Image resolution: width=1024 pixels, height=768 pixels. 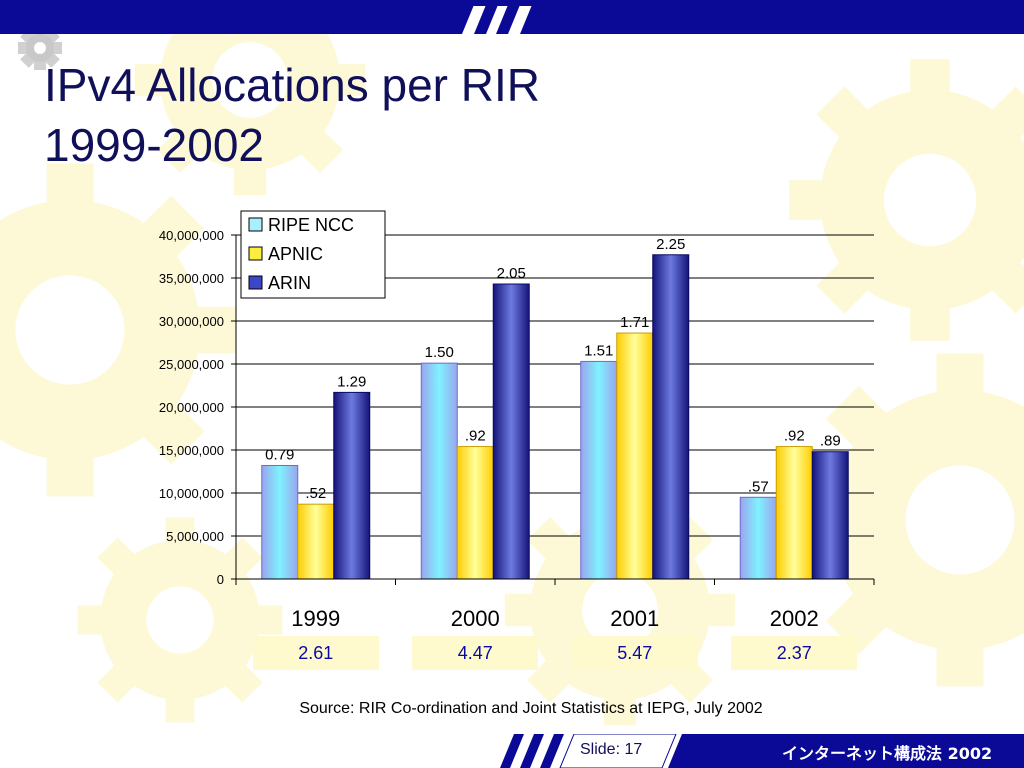 I want to click on bar-apnic-2001, so click(x=635, y=456).